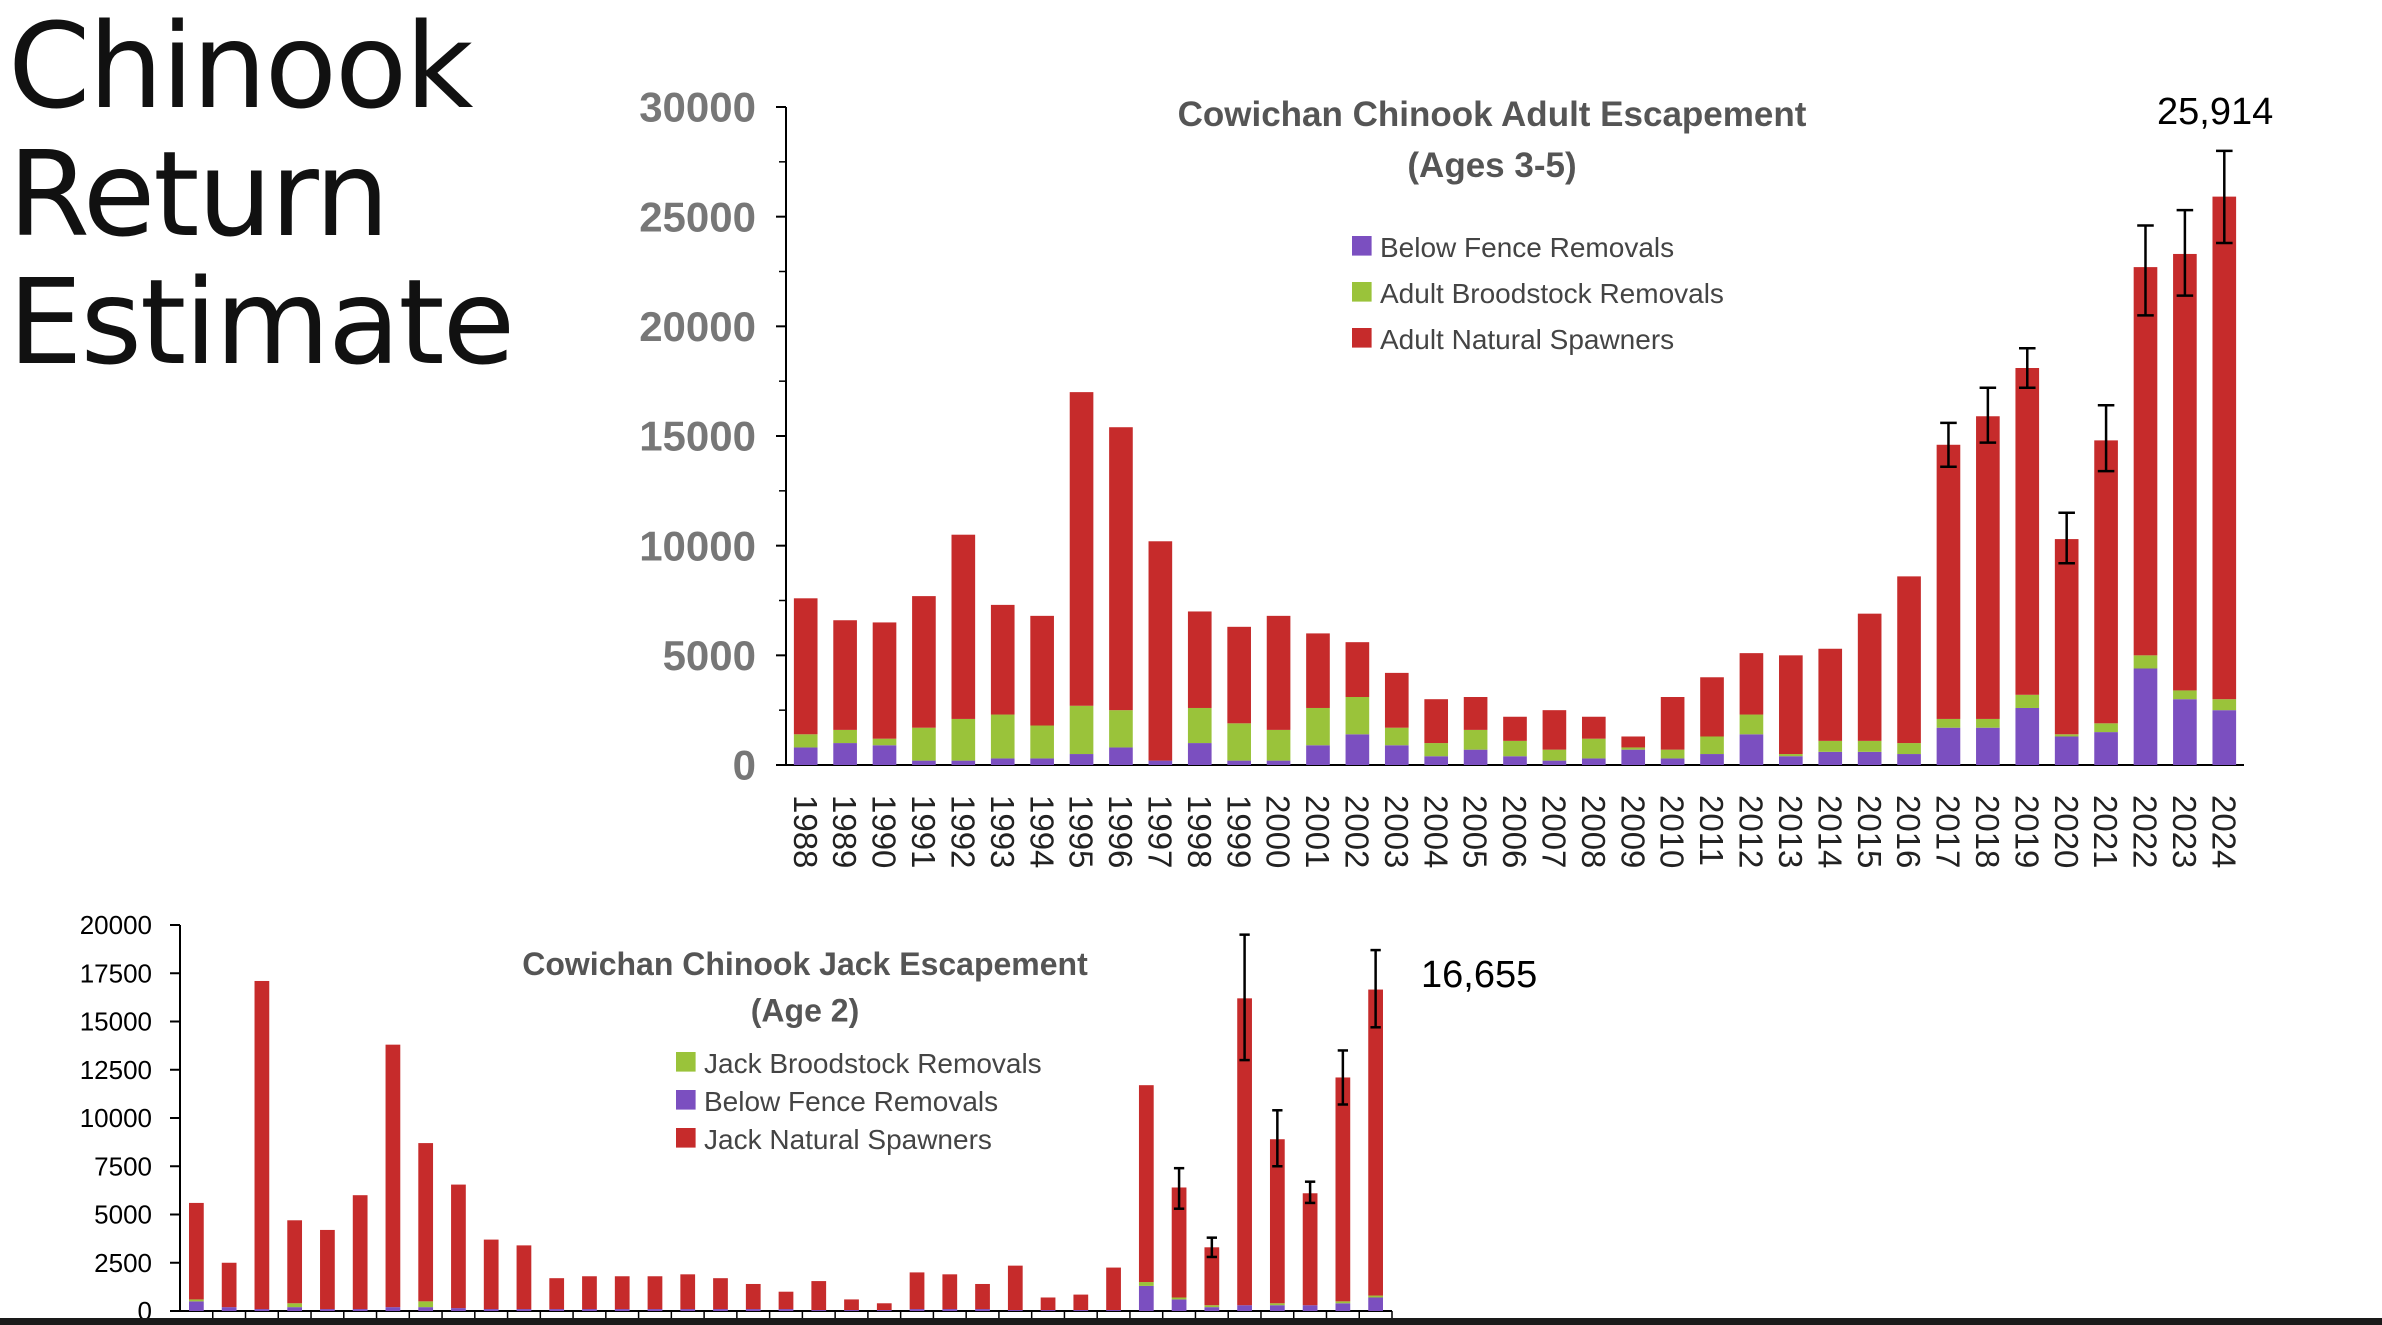 This screenshot has height=1325, width=2382. I want to click on adult-x-tick-label: 2023, so click(2184, 831).